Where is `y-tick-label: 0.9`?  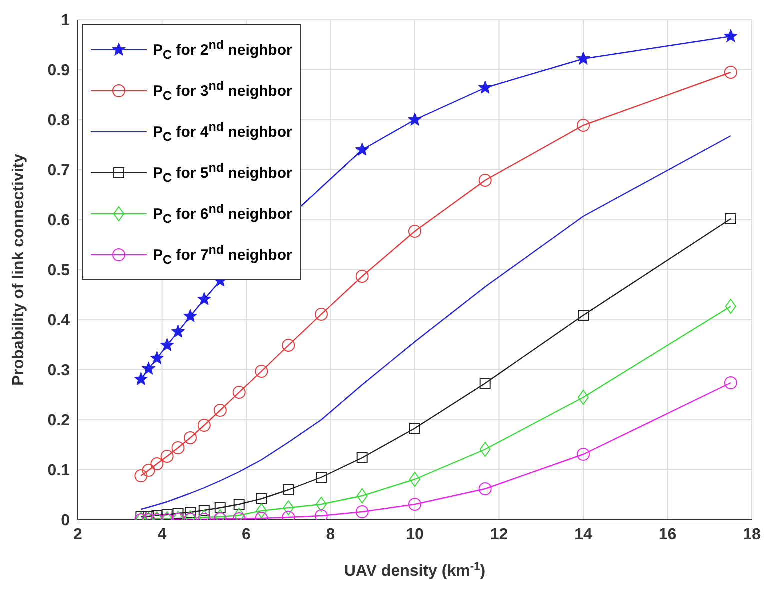
y-tick-label: 0.9 is located at coordinates (59, 71).